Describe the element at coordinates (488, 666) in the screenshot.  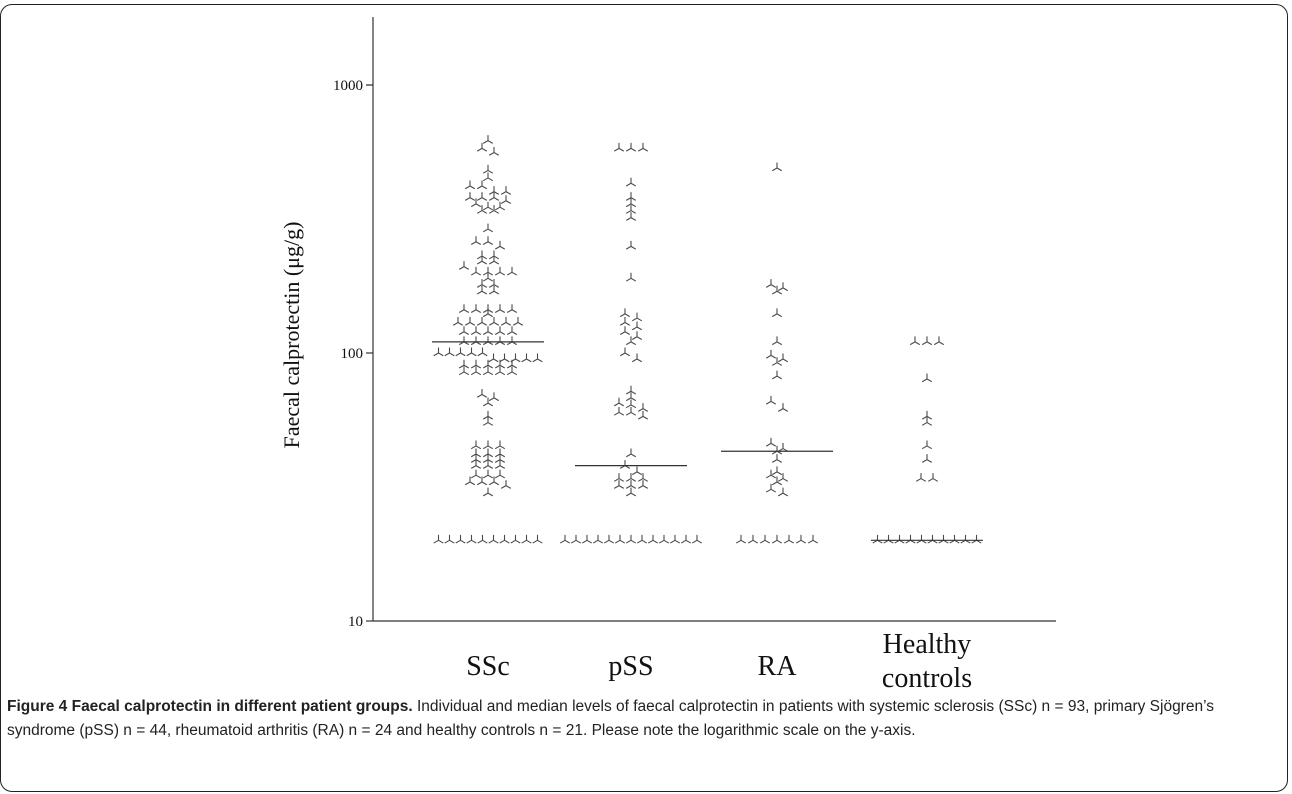
I see `x-tick-label: SSc` at that location.